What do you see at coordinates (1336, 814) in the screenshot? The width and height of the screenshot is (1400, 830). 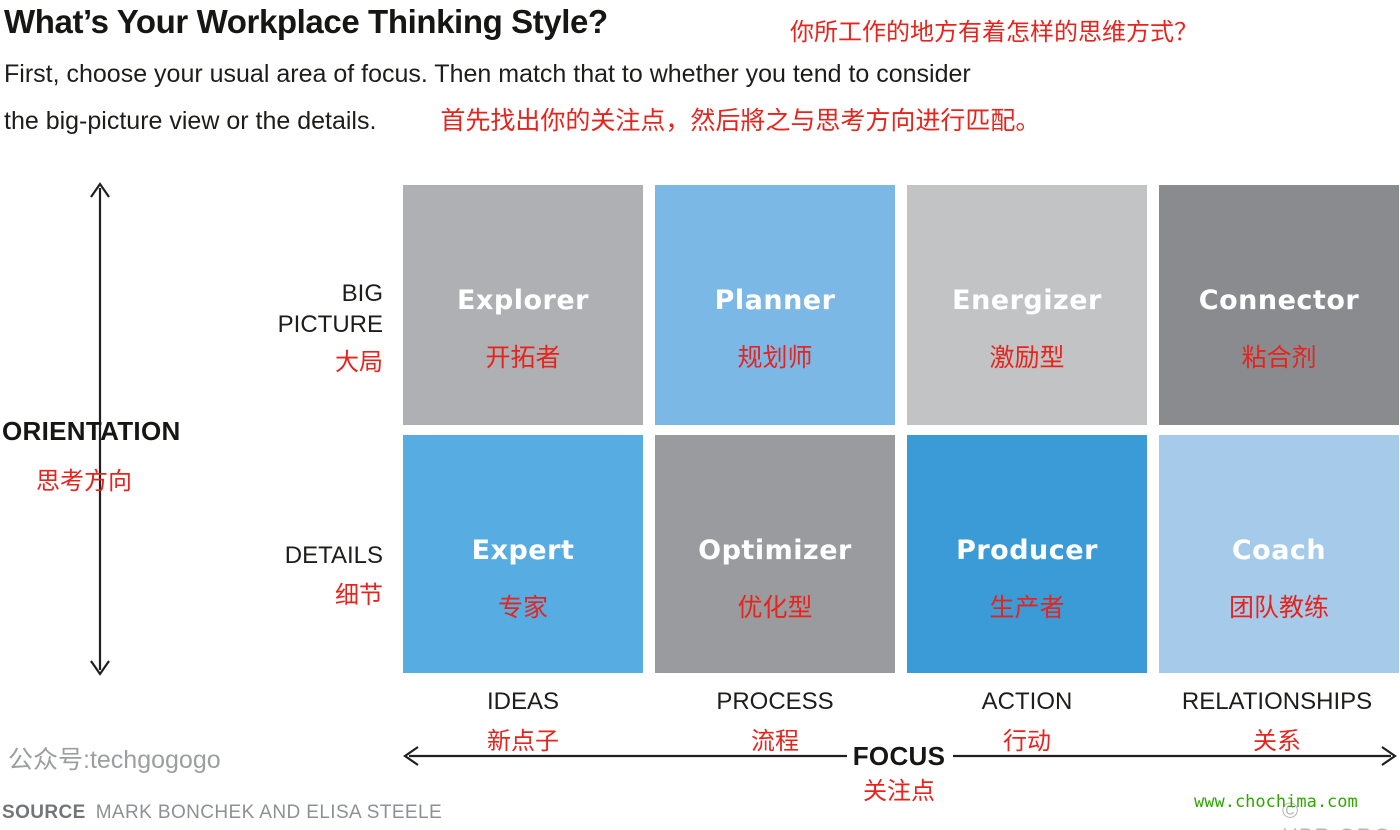 I see `hbr-credit: © HBR.ORG` at bounding box center [1336, 814].